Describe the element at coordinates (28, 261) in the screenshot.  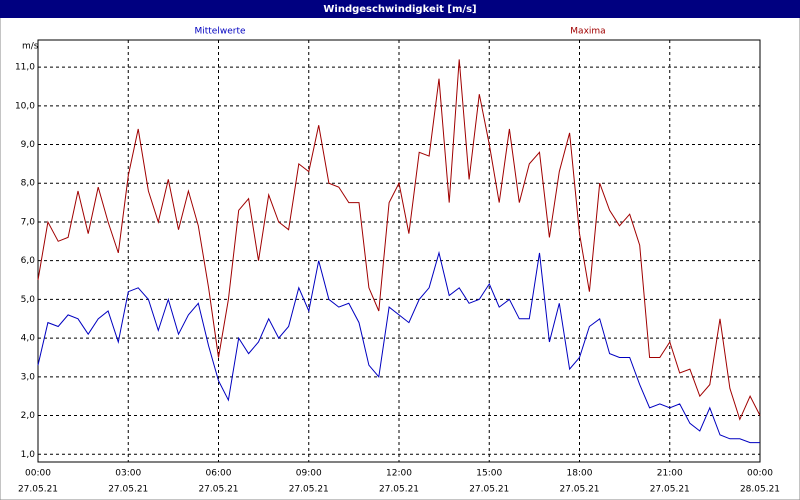
I see `y-tick-label: 6,0` at that location.